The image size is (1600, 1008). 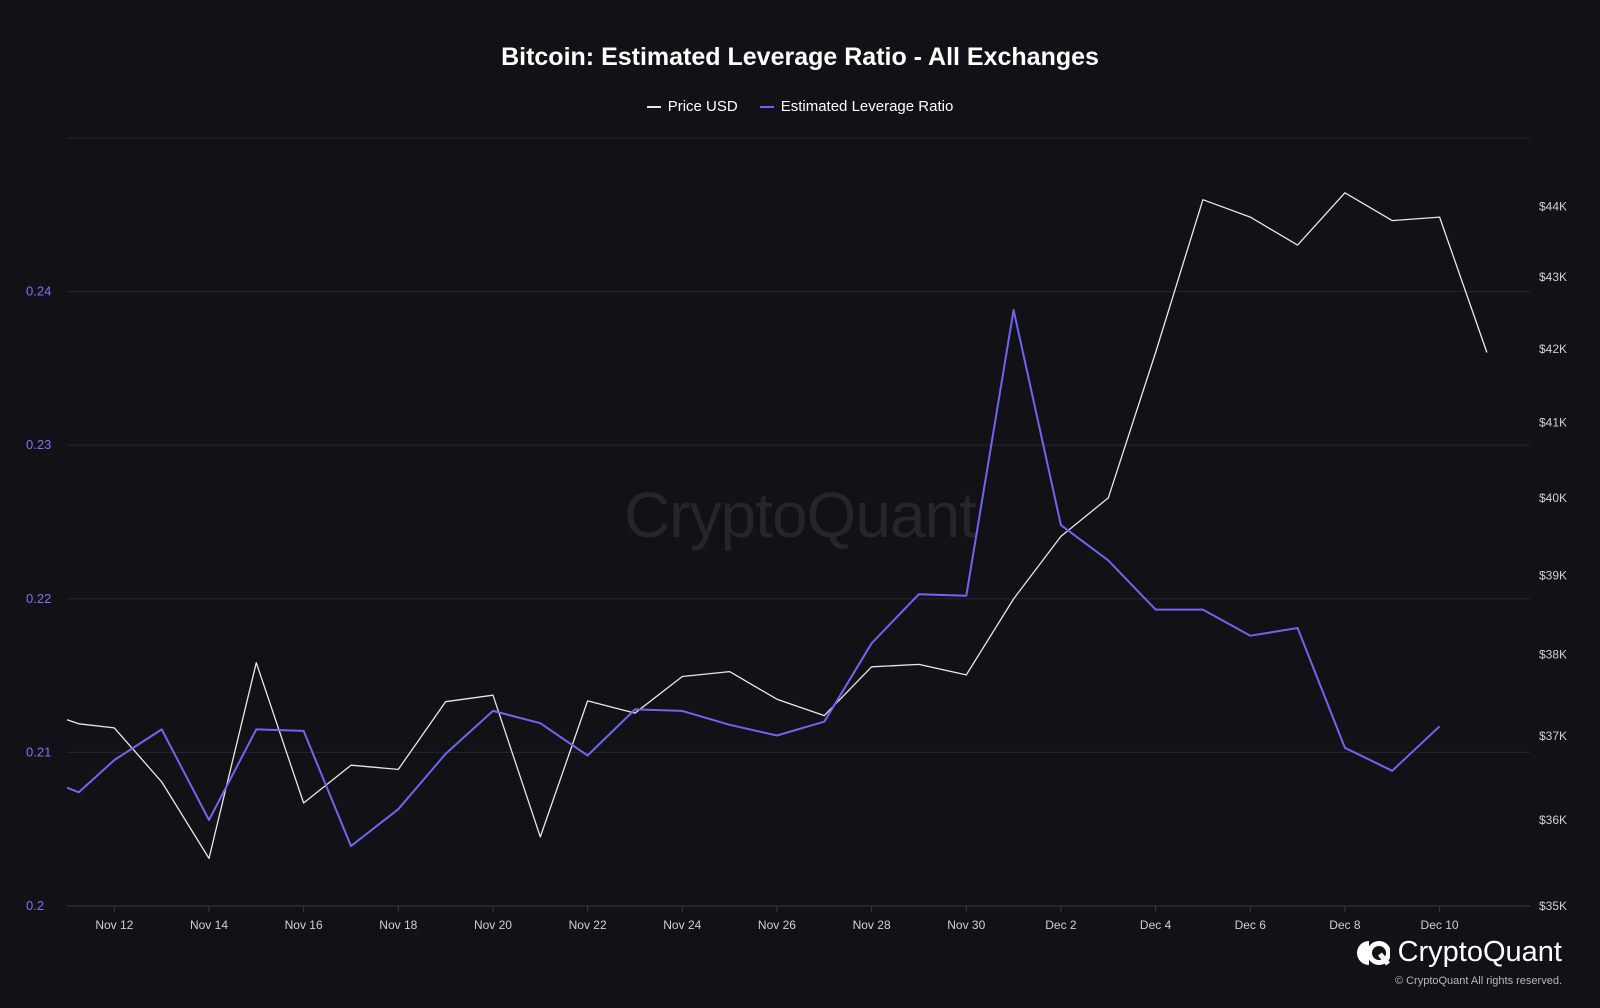 What do you see at coordinates (398, 925) in the screenshot?
I see `x-tick-label: Nov 18` at bounding box center [398, 925].